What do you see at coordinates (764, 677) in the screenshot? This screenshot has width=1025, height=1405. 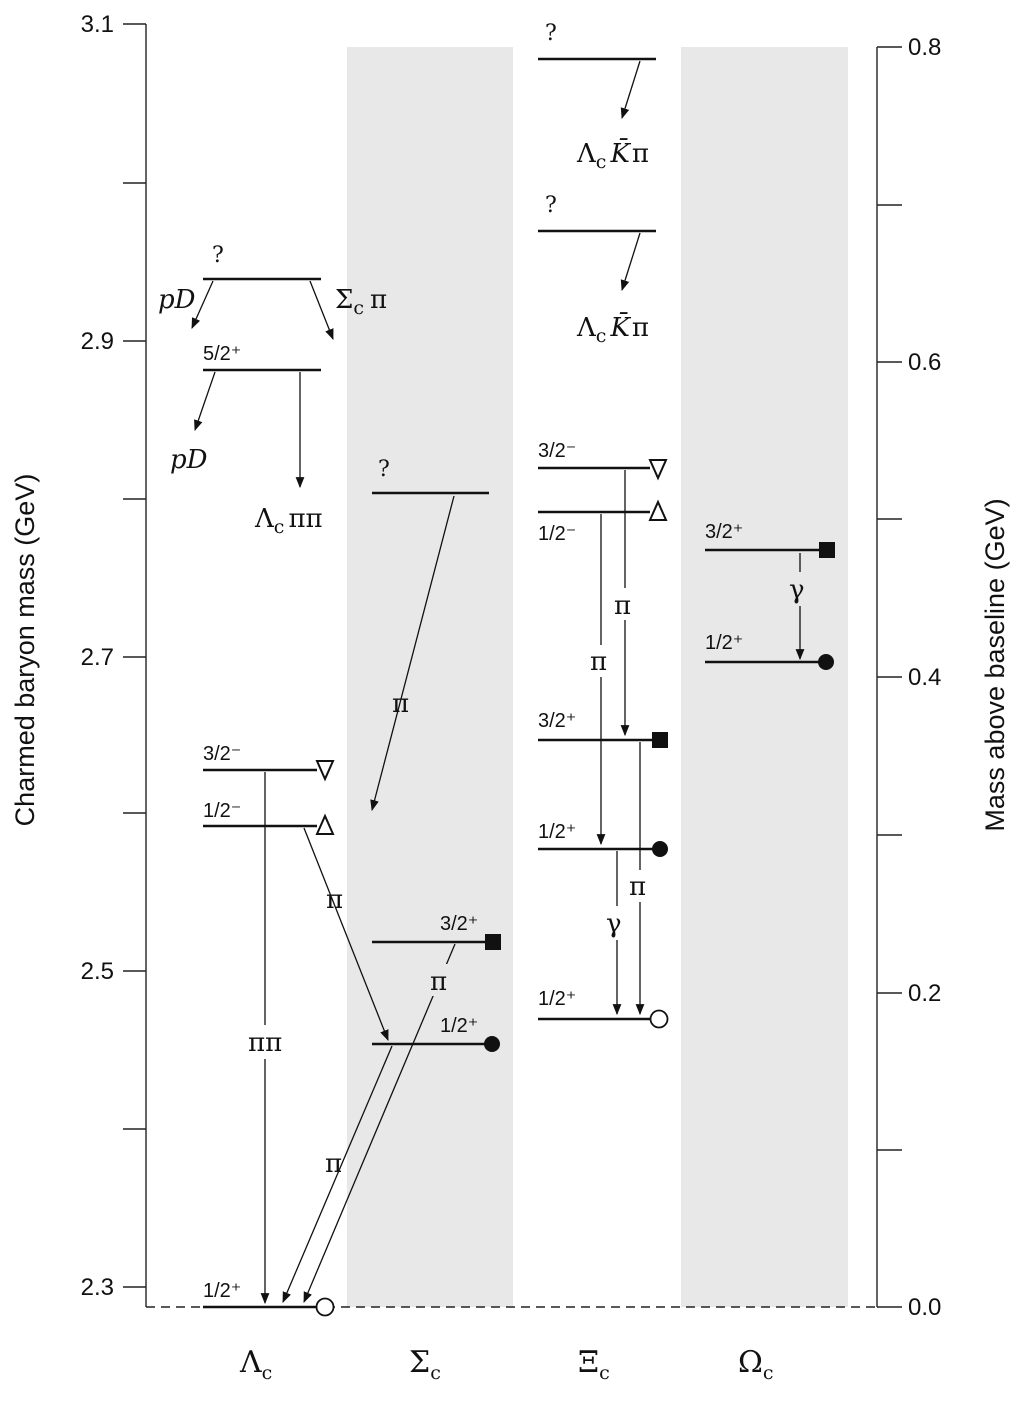 I see `omega-band` at bounding box center [764, 677].